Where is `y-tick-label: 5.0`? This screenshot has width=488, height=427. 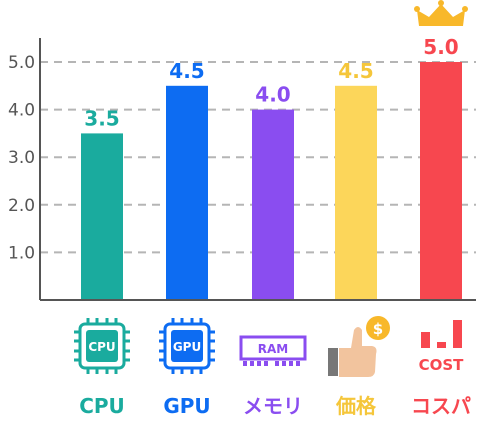 y-tick-label: 5.0 is located at coordinates (21, 63).